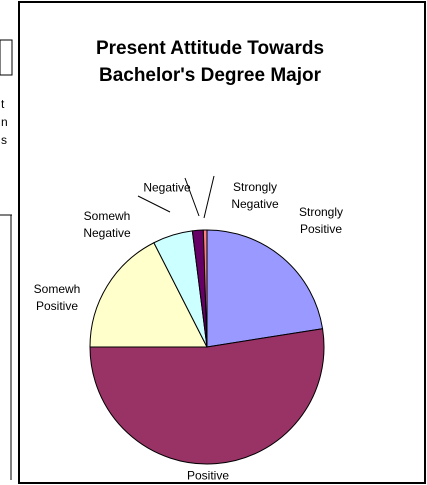  I want to click on slice-label: Strongly Negative, so click(255, 195).